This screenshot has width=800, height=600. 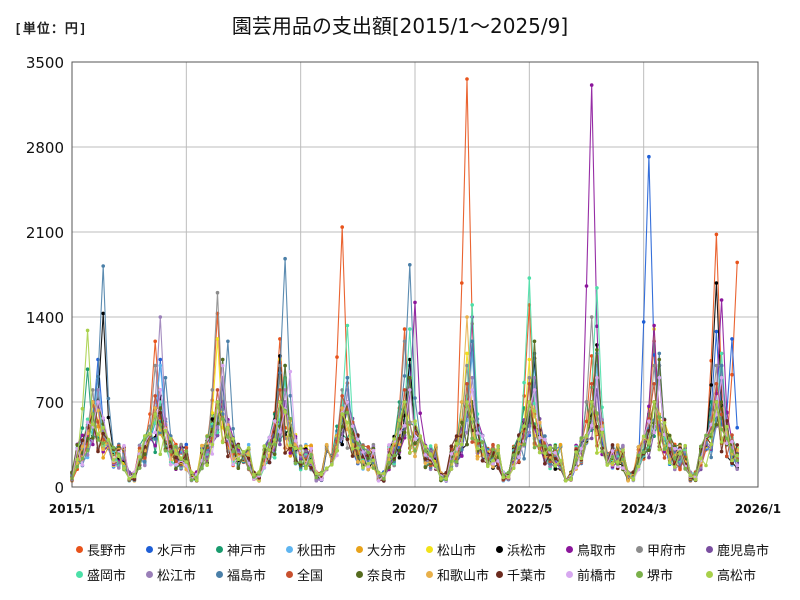 I want to click on legend-item: 全国, so click(x=321, y=574).